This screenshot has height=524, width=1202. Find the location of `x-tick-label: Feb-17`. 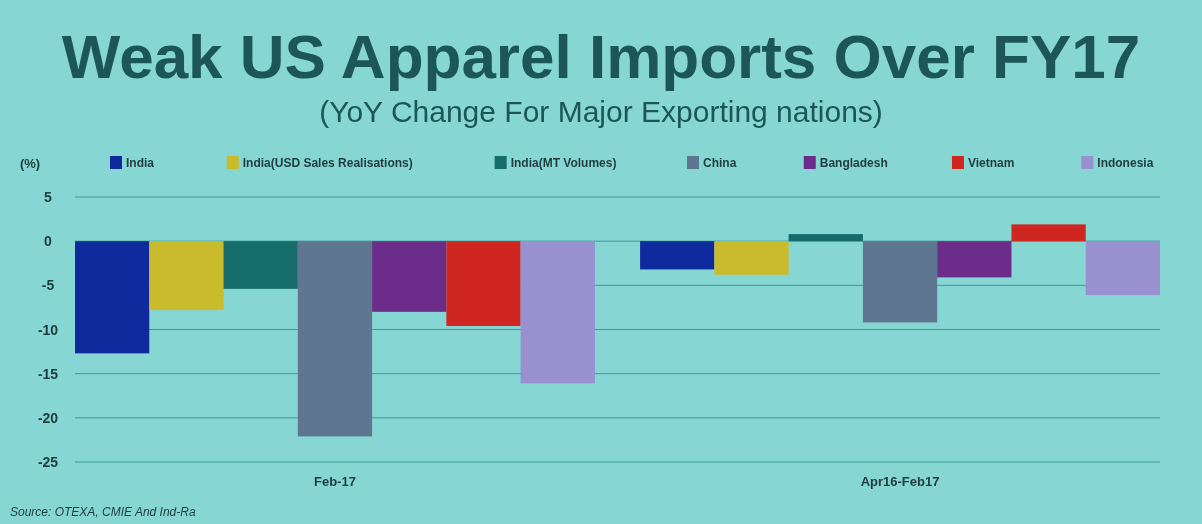

x-tick-label: Feb-17 is located at coordinates (334, 481).